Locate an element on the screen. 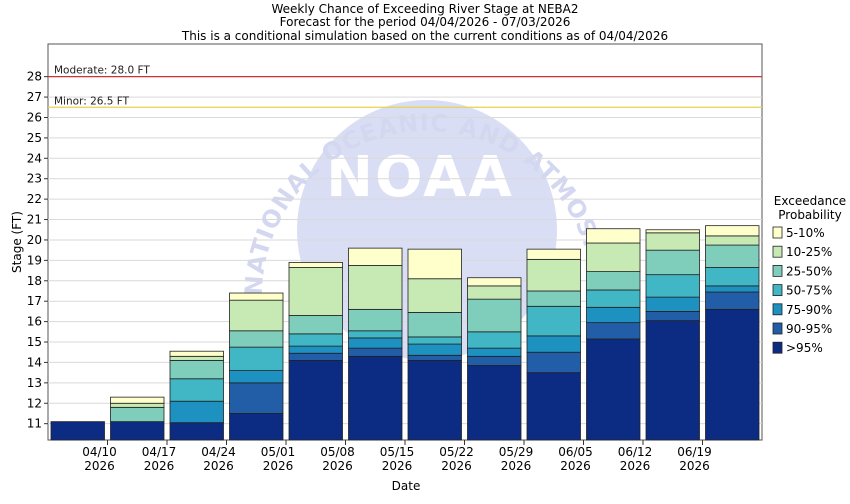 Image resolution: width=850 pixels, height=504 pixels. y-tick-label: 12 is located at coordinates (34, 403).